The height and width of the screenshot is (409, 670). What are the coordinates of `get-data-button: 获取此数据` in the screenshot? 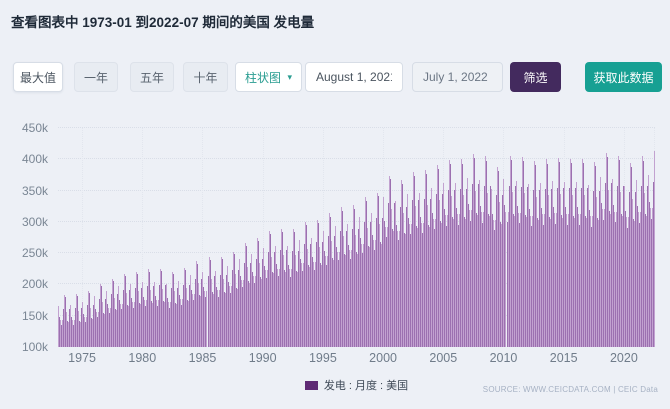 It's located at (623, 77).